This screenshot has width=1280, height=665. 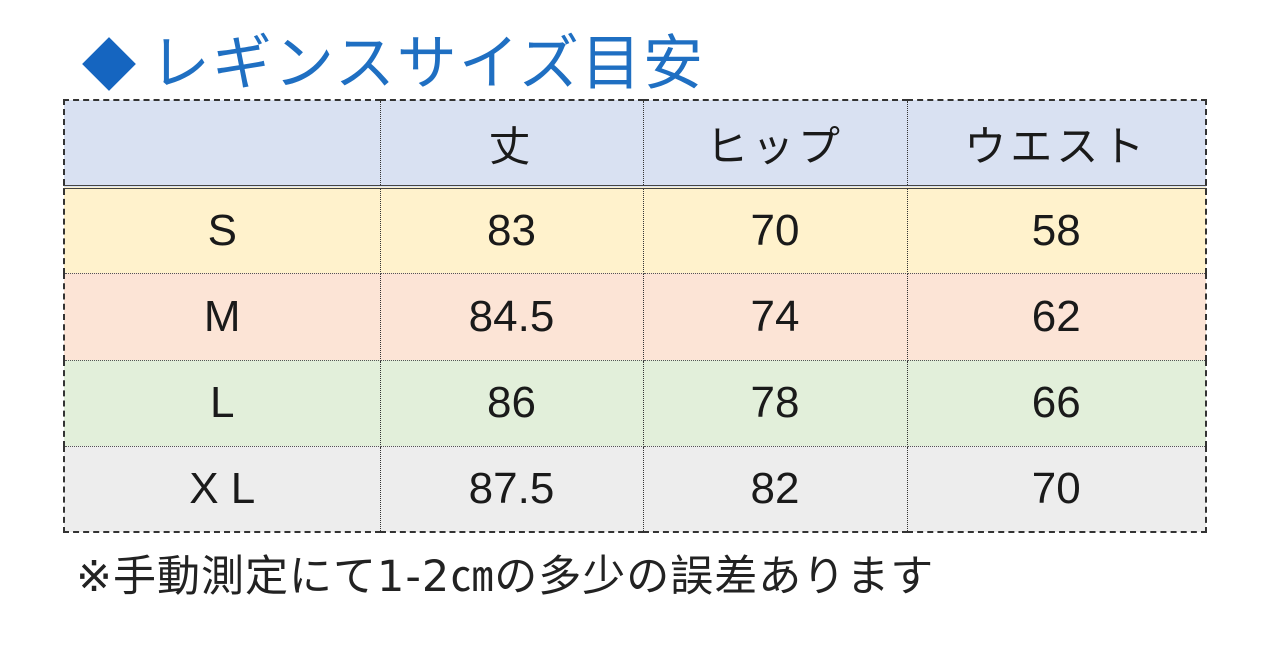 What do you see at coordinates (775, 489) in the screenshot?
I see `hip-cell: 82` at bounding box center [775, 489].